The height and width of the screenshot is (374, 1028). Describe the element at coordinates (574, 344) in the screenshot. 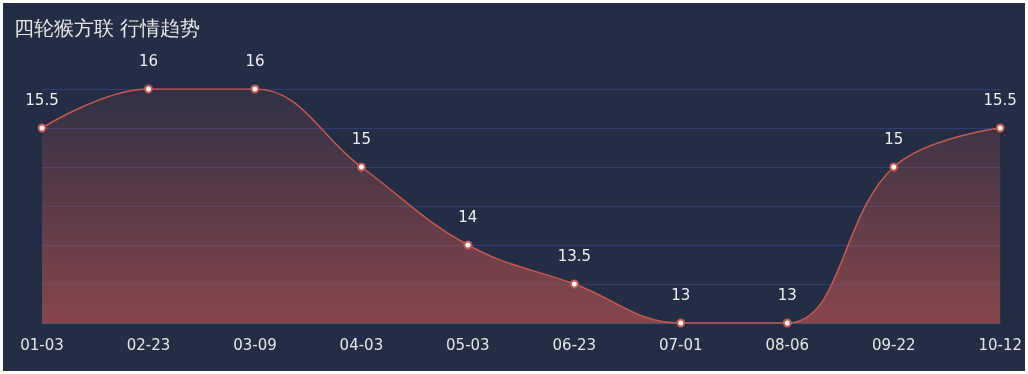

I see `x-tick-label: 06-23` at that location.